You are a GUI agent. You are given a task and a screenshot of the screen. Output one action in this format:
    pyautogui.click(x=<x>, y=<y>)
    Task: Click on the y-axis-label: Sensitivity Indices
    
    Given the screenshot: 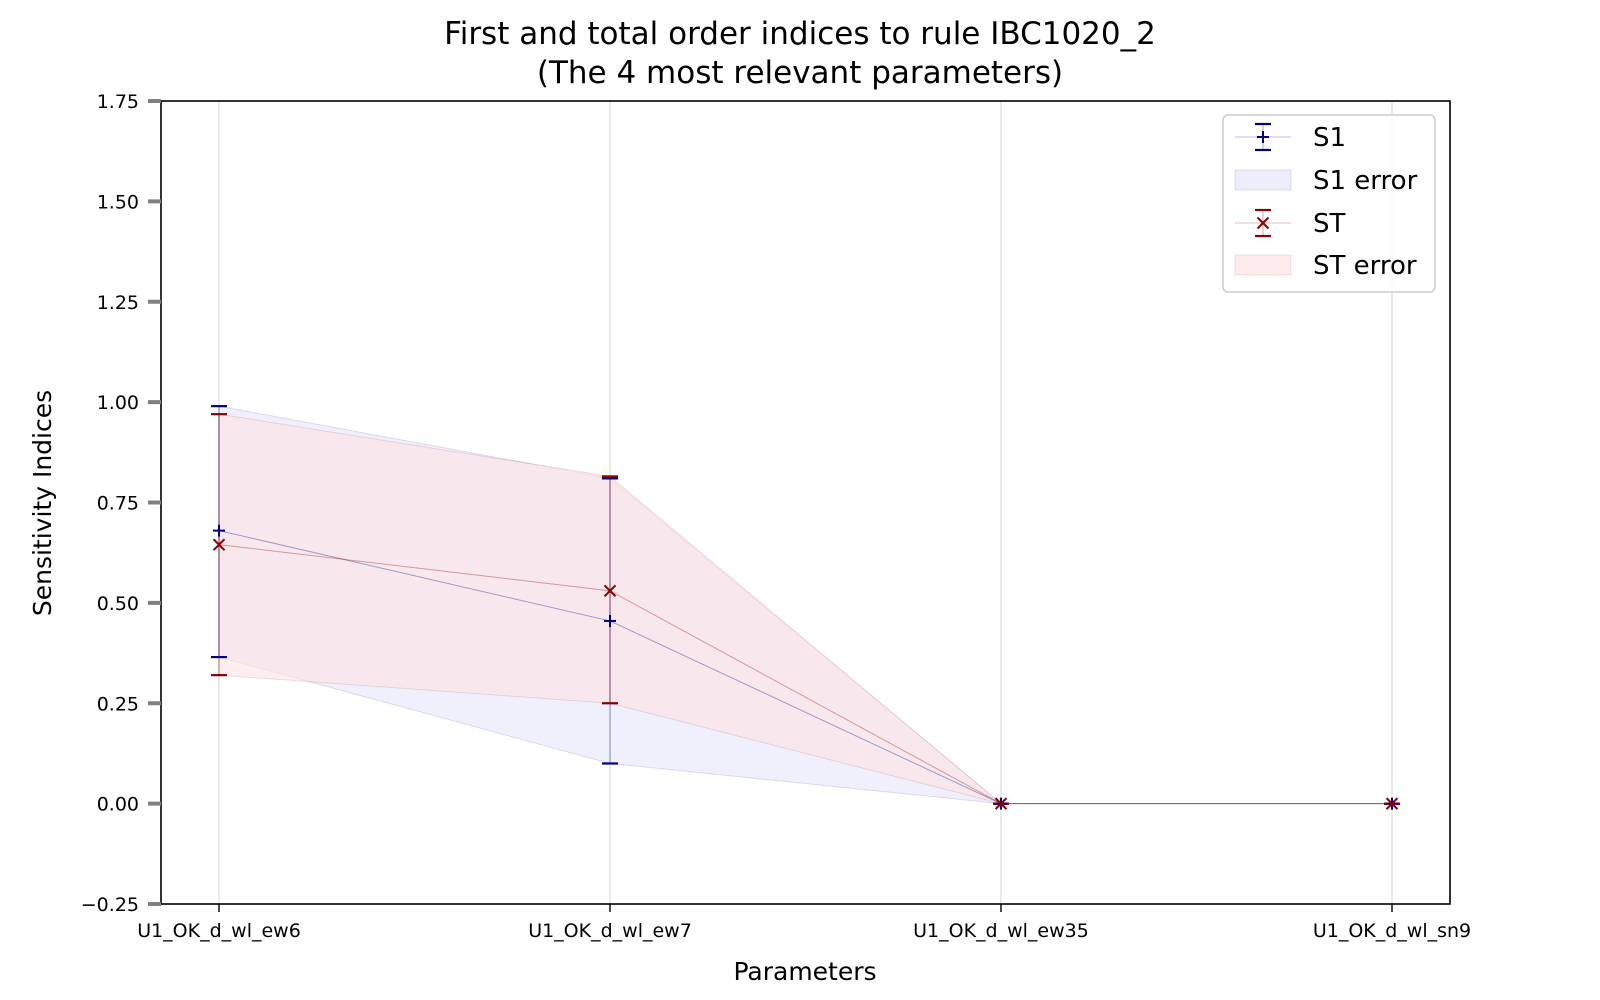 What is the action you would take?
    pyautogui.click(x=42, y=503)
    